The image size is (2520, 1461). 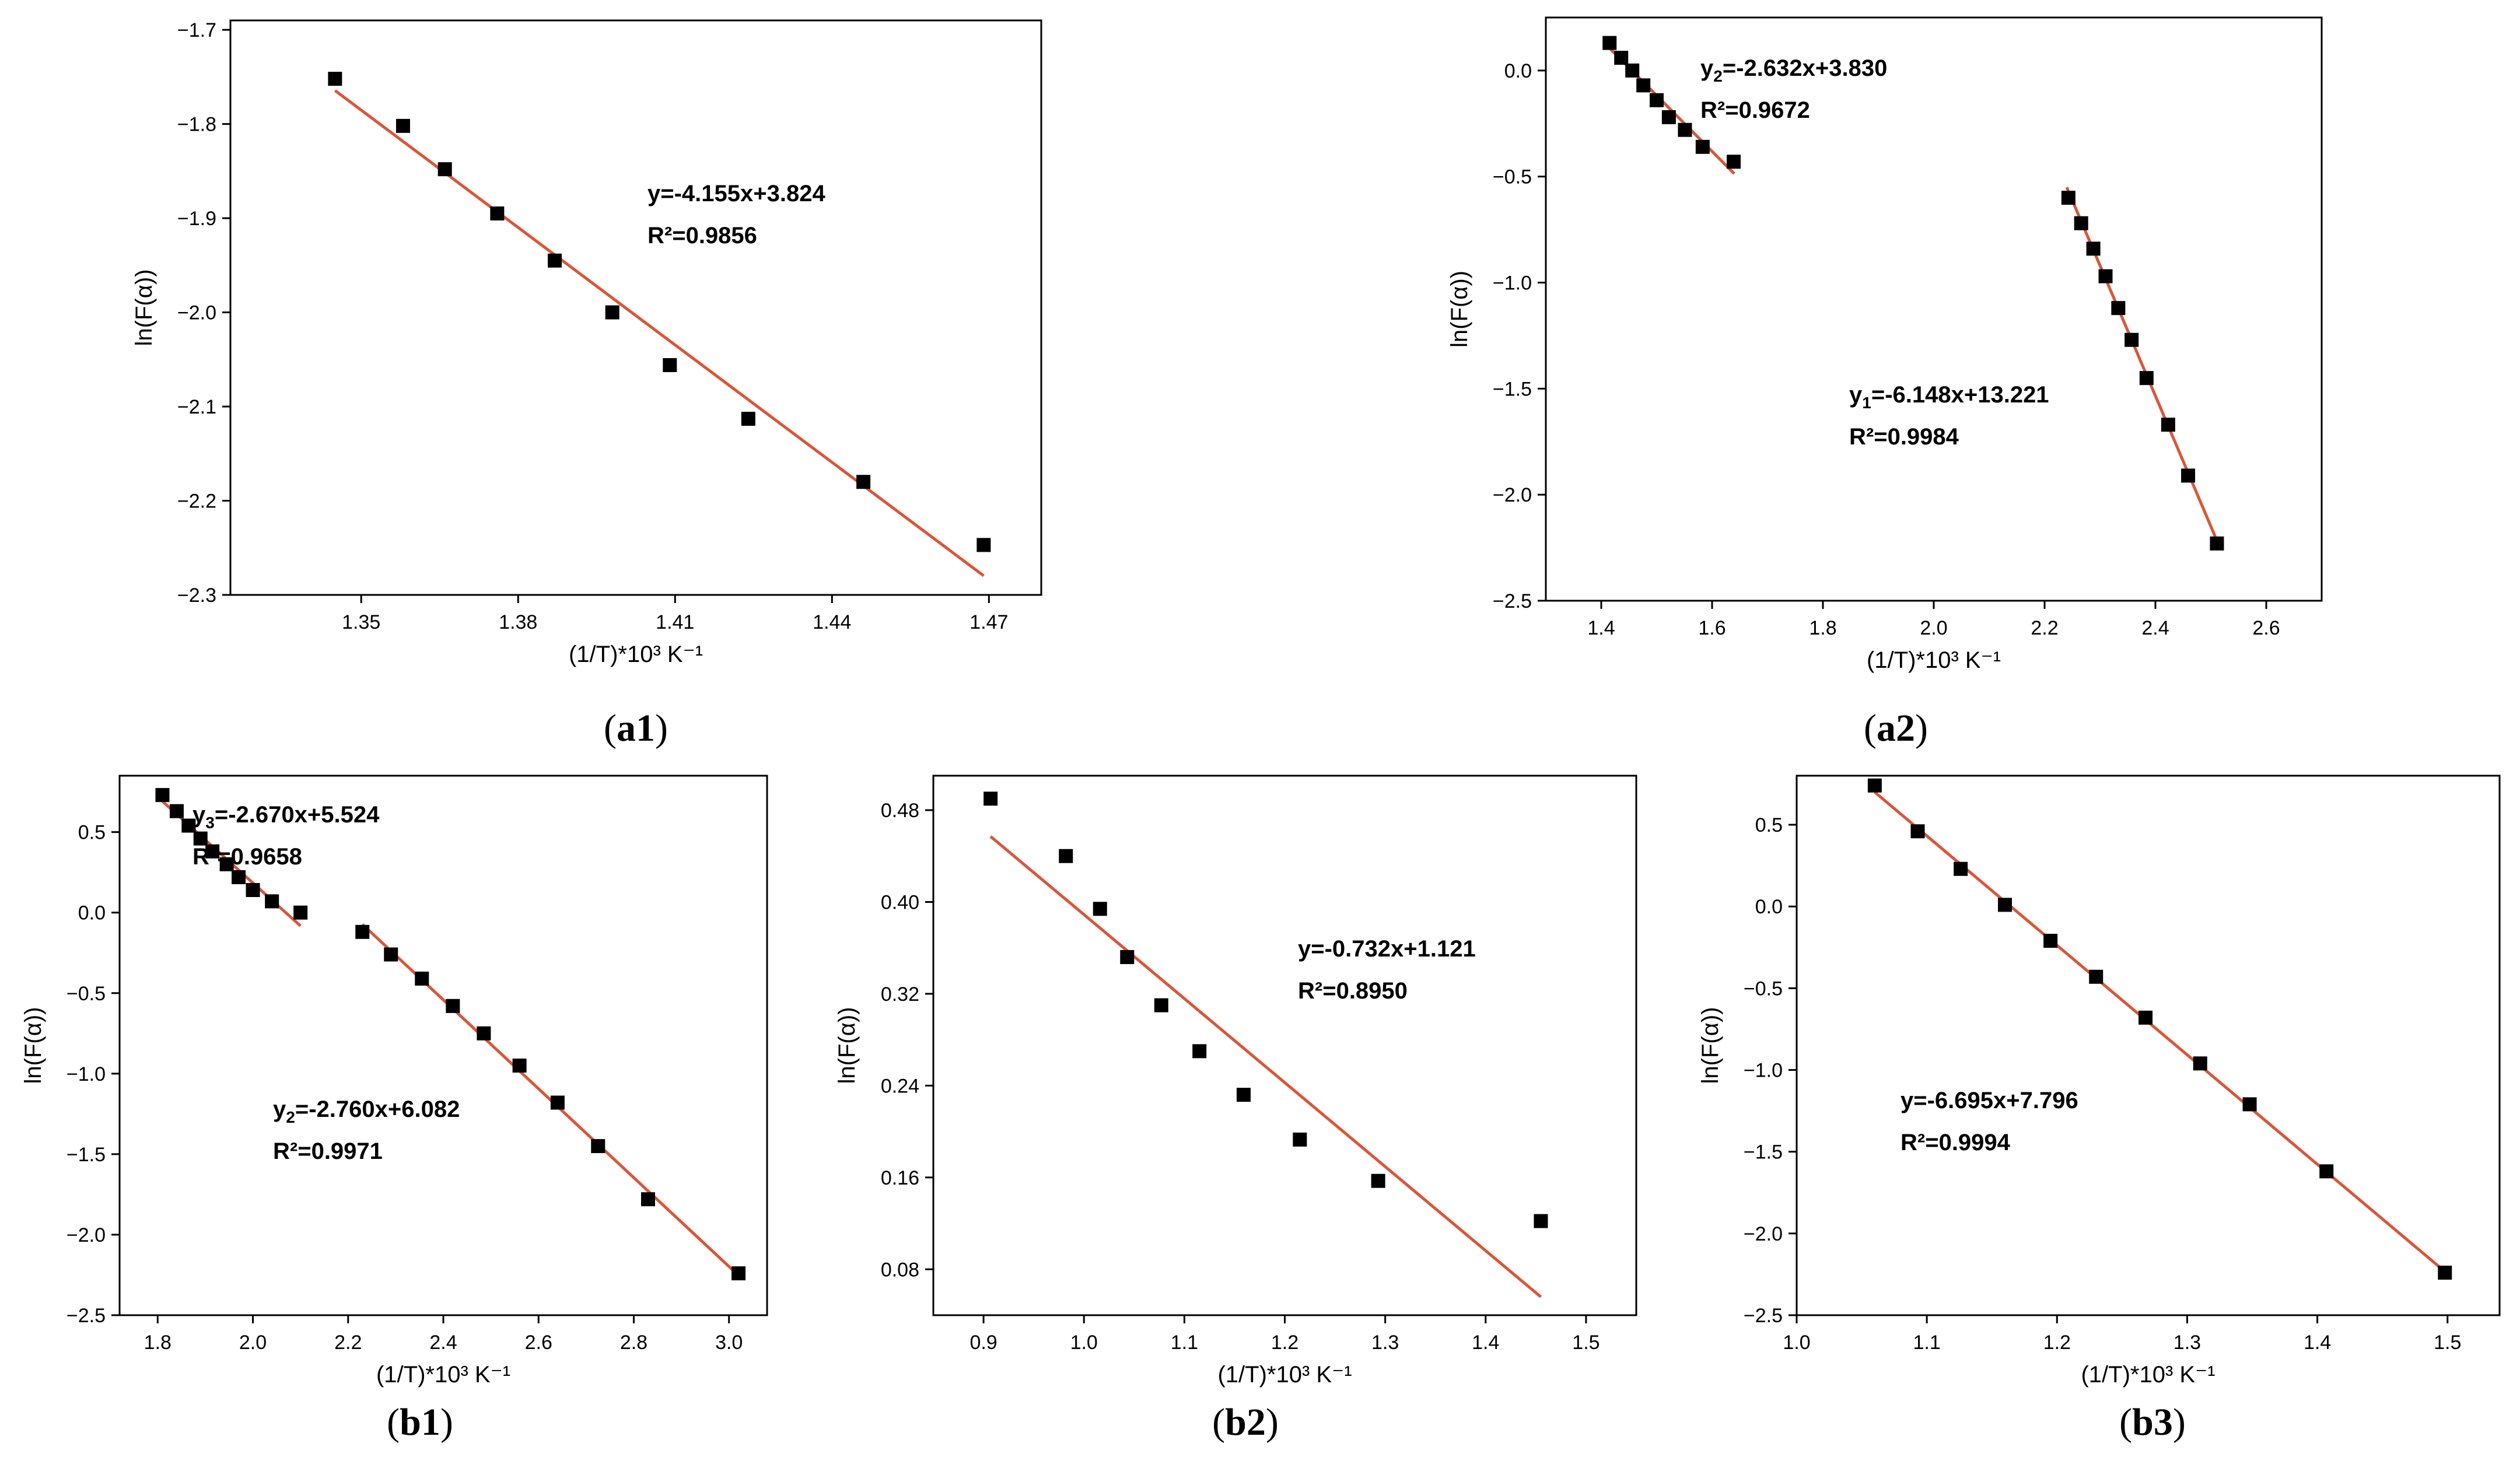 What do you see at coordinates (900, 902) in the screenshot?
I see `y-tick-label: 0.40` at bounding box center [900, 902].